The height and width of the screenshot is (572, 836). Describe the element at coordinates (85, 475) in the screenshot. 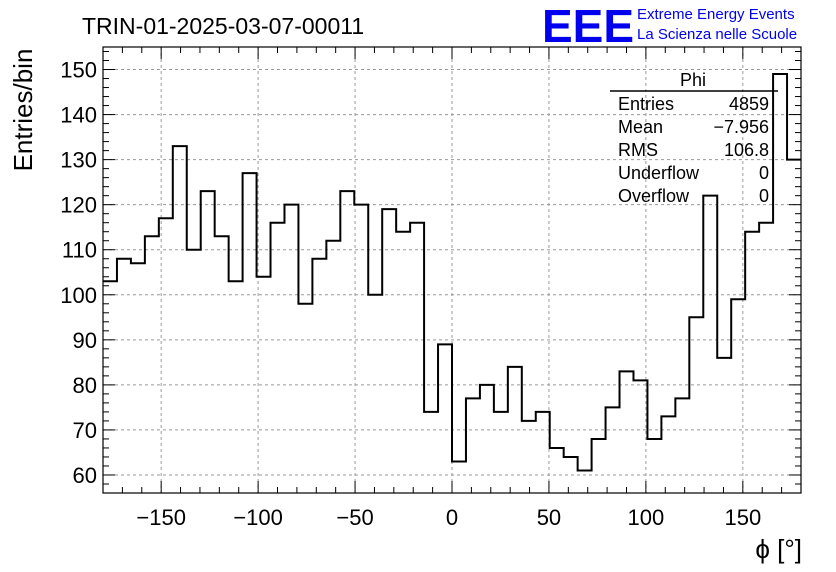

I see `y-tick-label: 60` at that location.